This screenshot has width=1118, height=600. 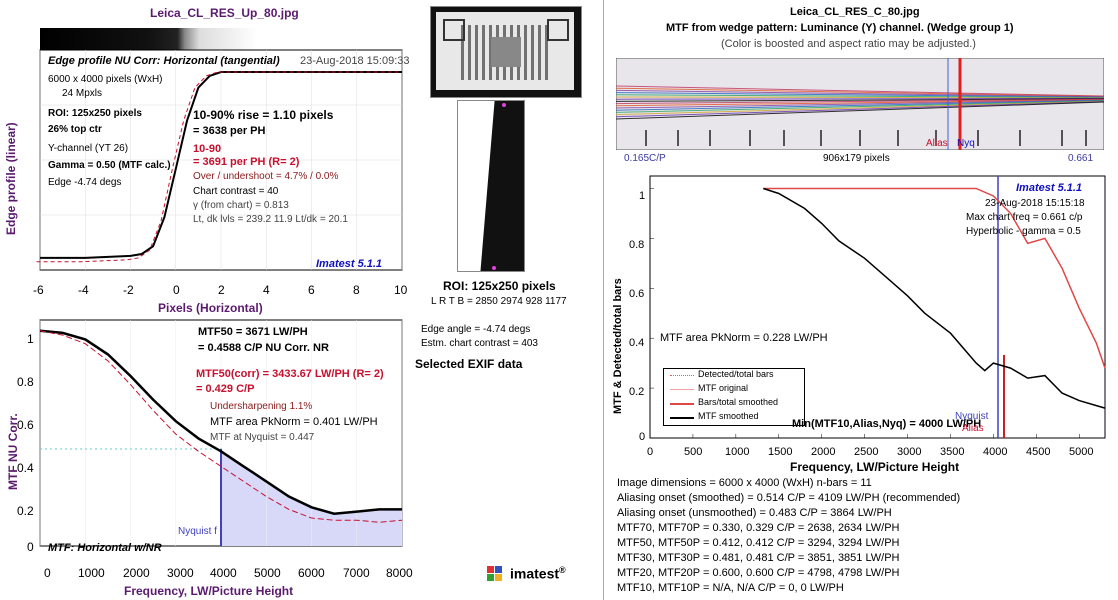 I want to click on roi-thumbnail, so click(x=491, y=186).